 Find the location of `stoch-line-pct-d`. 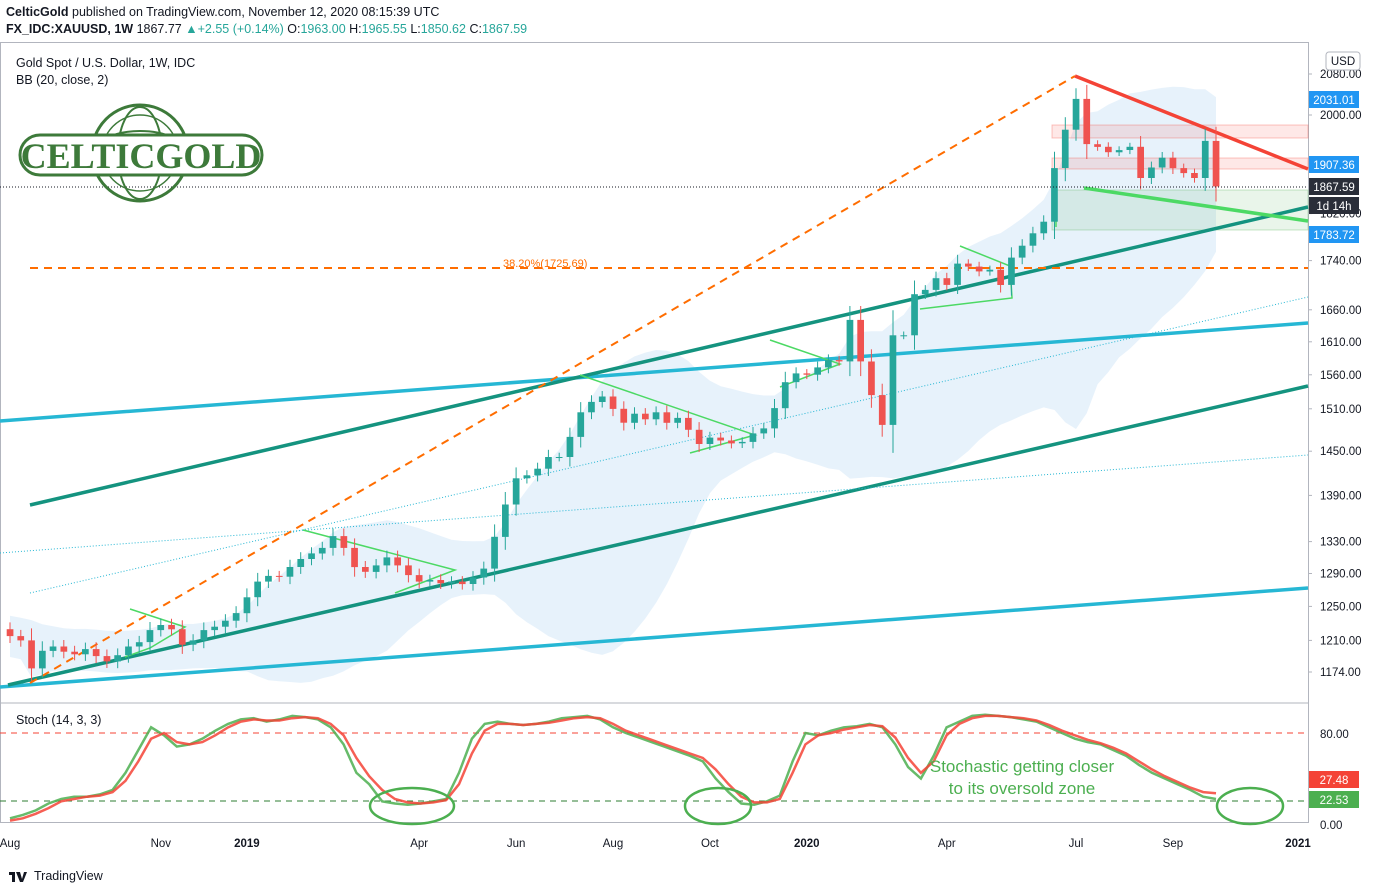

stoch-line-pct-d is located at coordinates (613, 768).